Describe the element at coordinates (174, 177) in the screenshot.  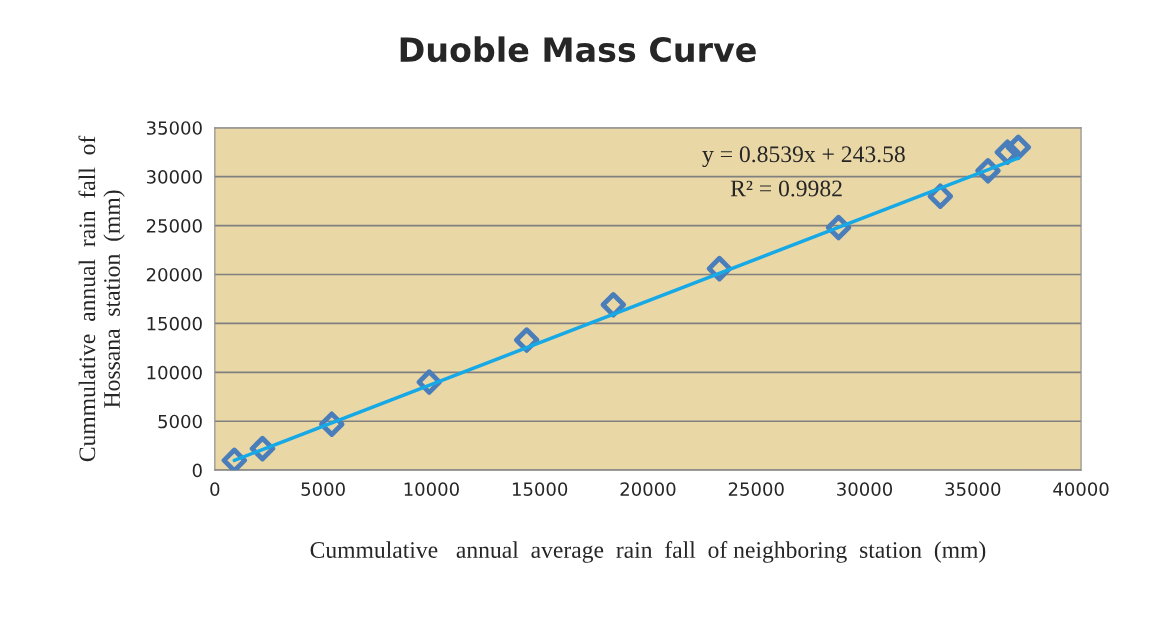
I see `y-tick-label: 30000` at that location.